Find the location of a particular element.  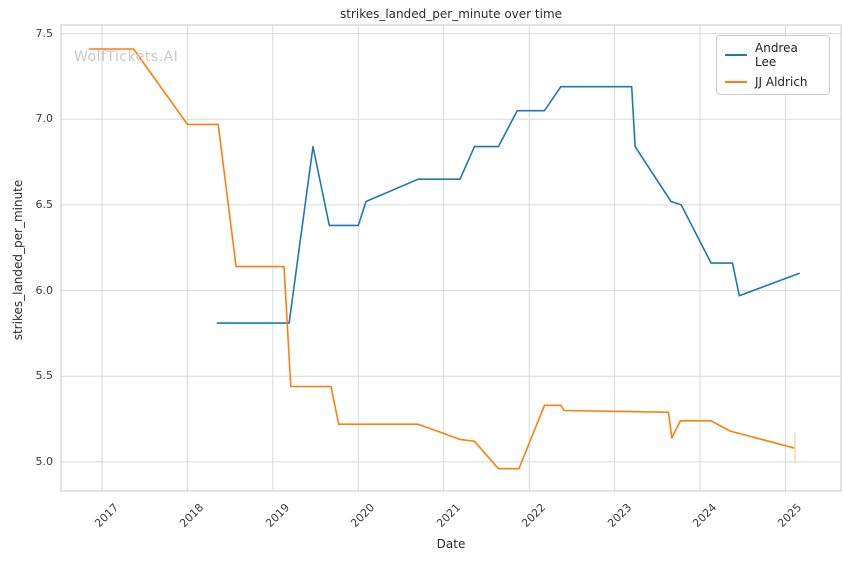

y-axis-label: strikes_landed_per_minute is located at coordinates (18, 260).